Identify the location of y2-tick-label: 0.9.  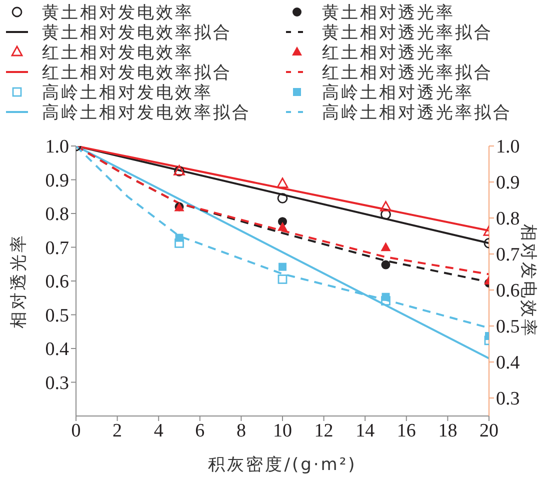
(508, 183).